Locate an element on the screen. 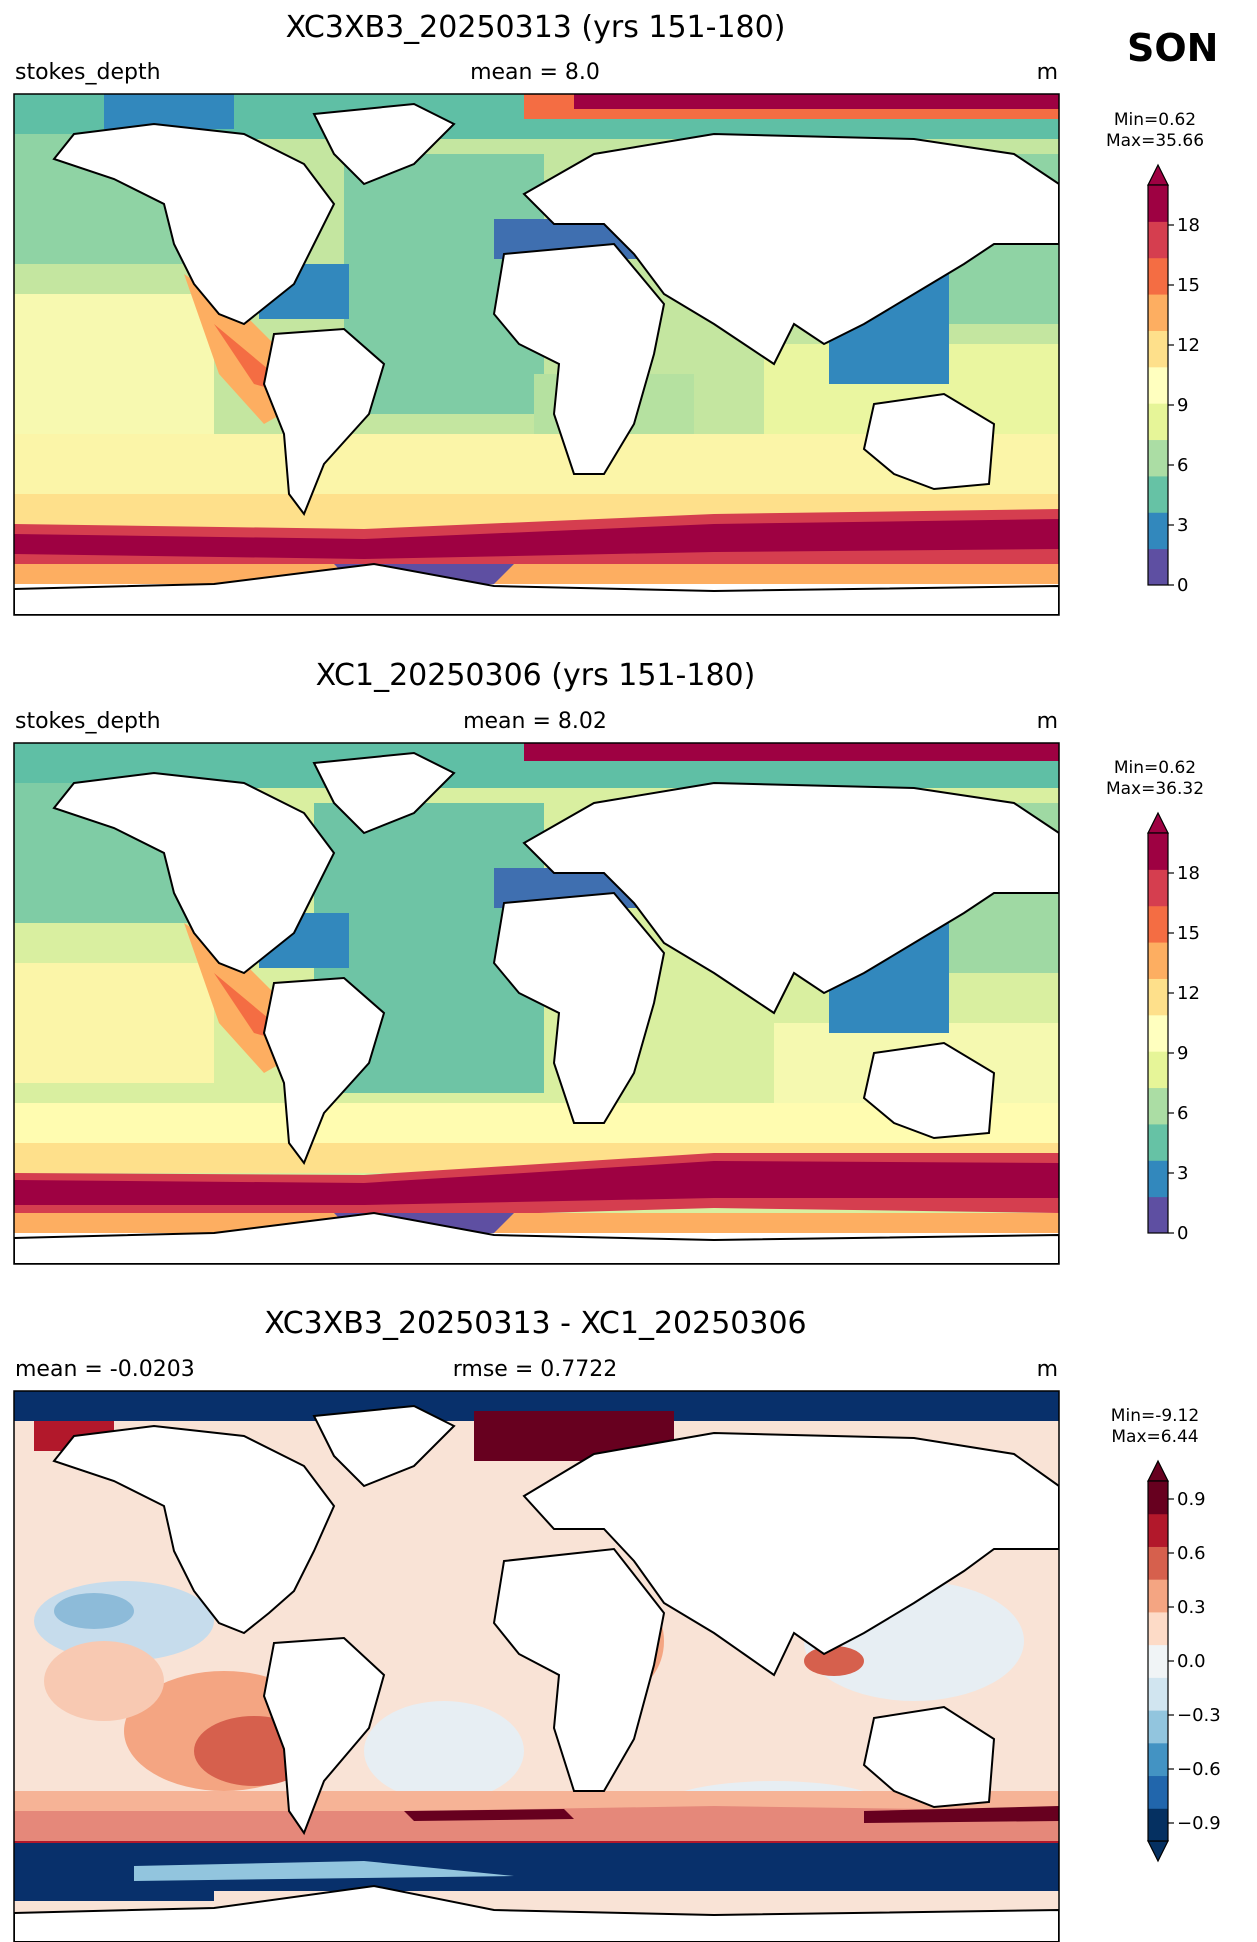  panel-1-colorbar: 0 3 6 9 12 15 18 is located at coordinates (1173, 379).